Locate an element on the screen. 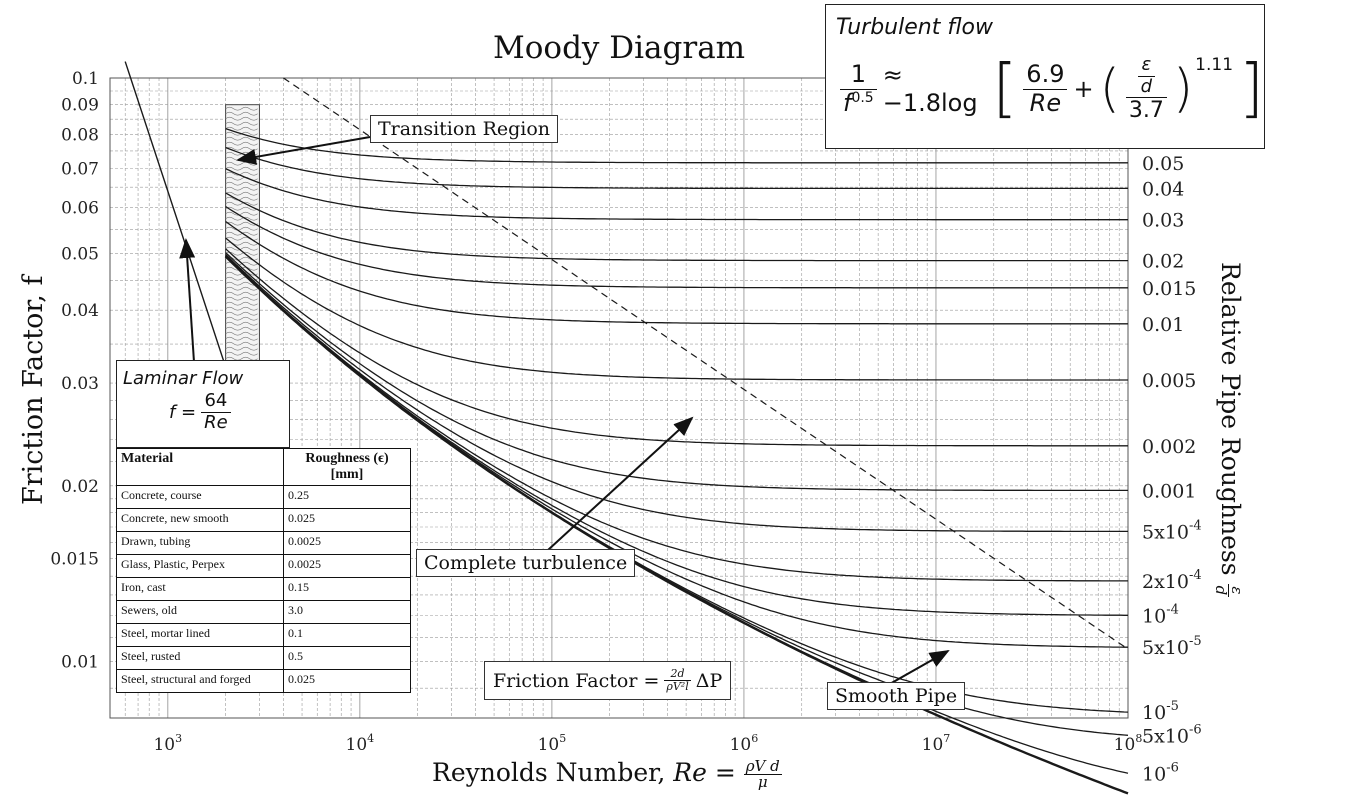 The height and width of the screenshot is (812, 1346). smooth-pipe-label: Smooth Pipe is located at coordinates (896, 696).